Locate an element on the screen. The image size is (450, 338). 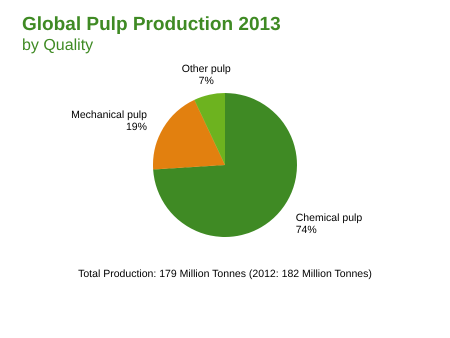
data-label: 19% is located at coordinates (136, 127).